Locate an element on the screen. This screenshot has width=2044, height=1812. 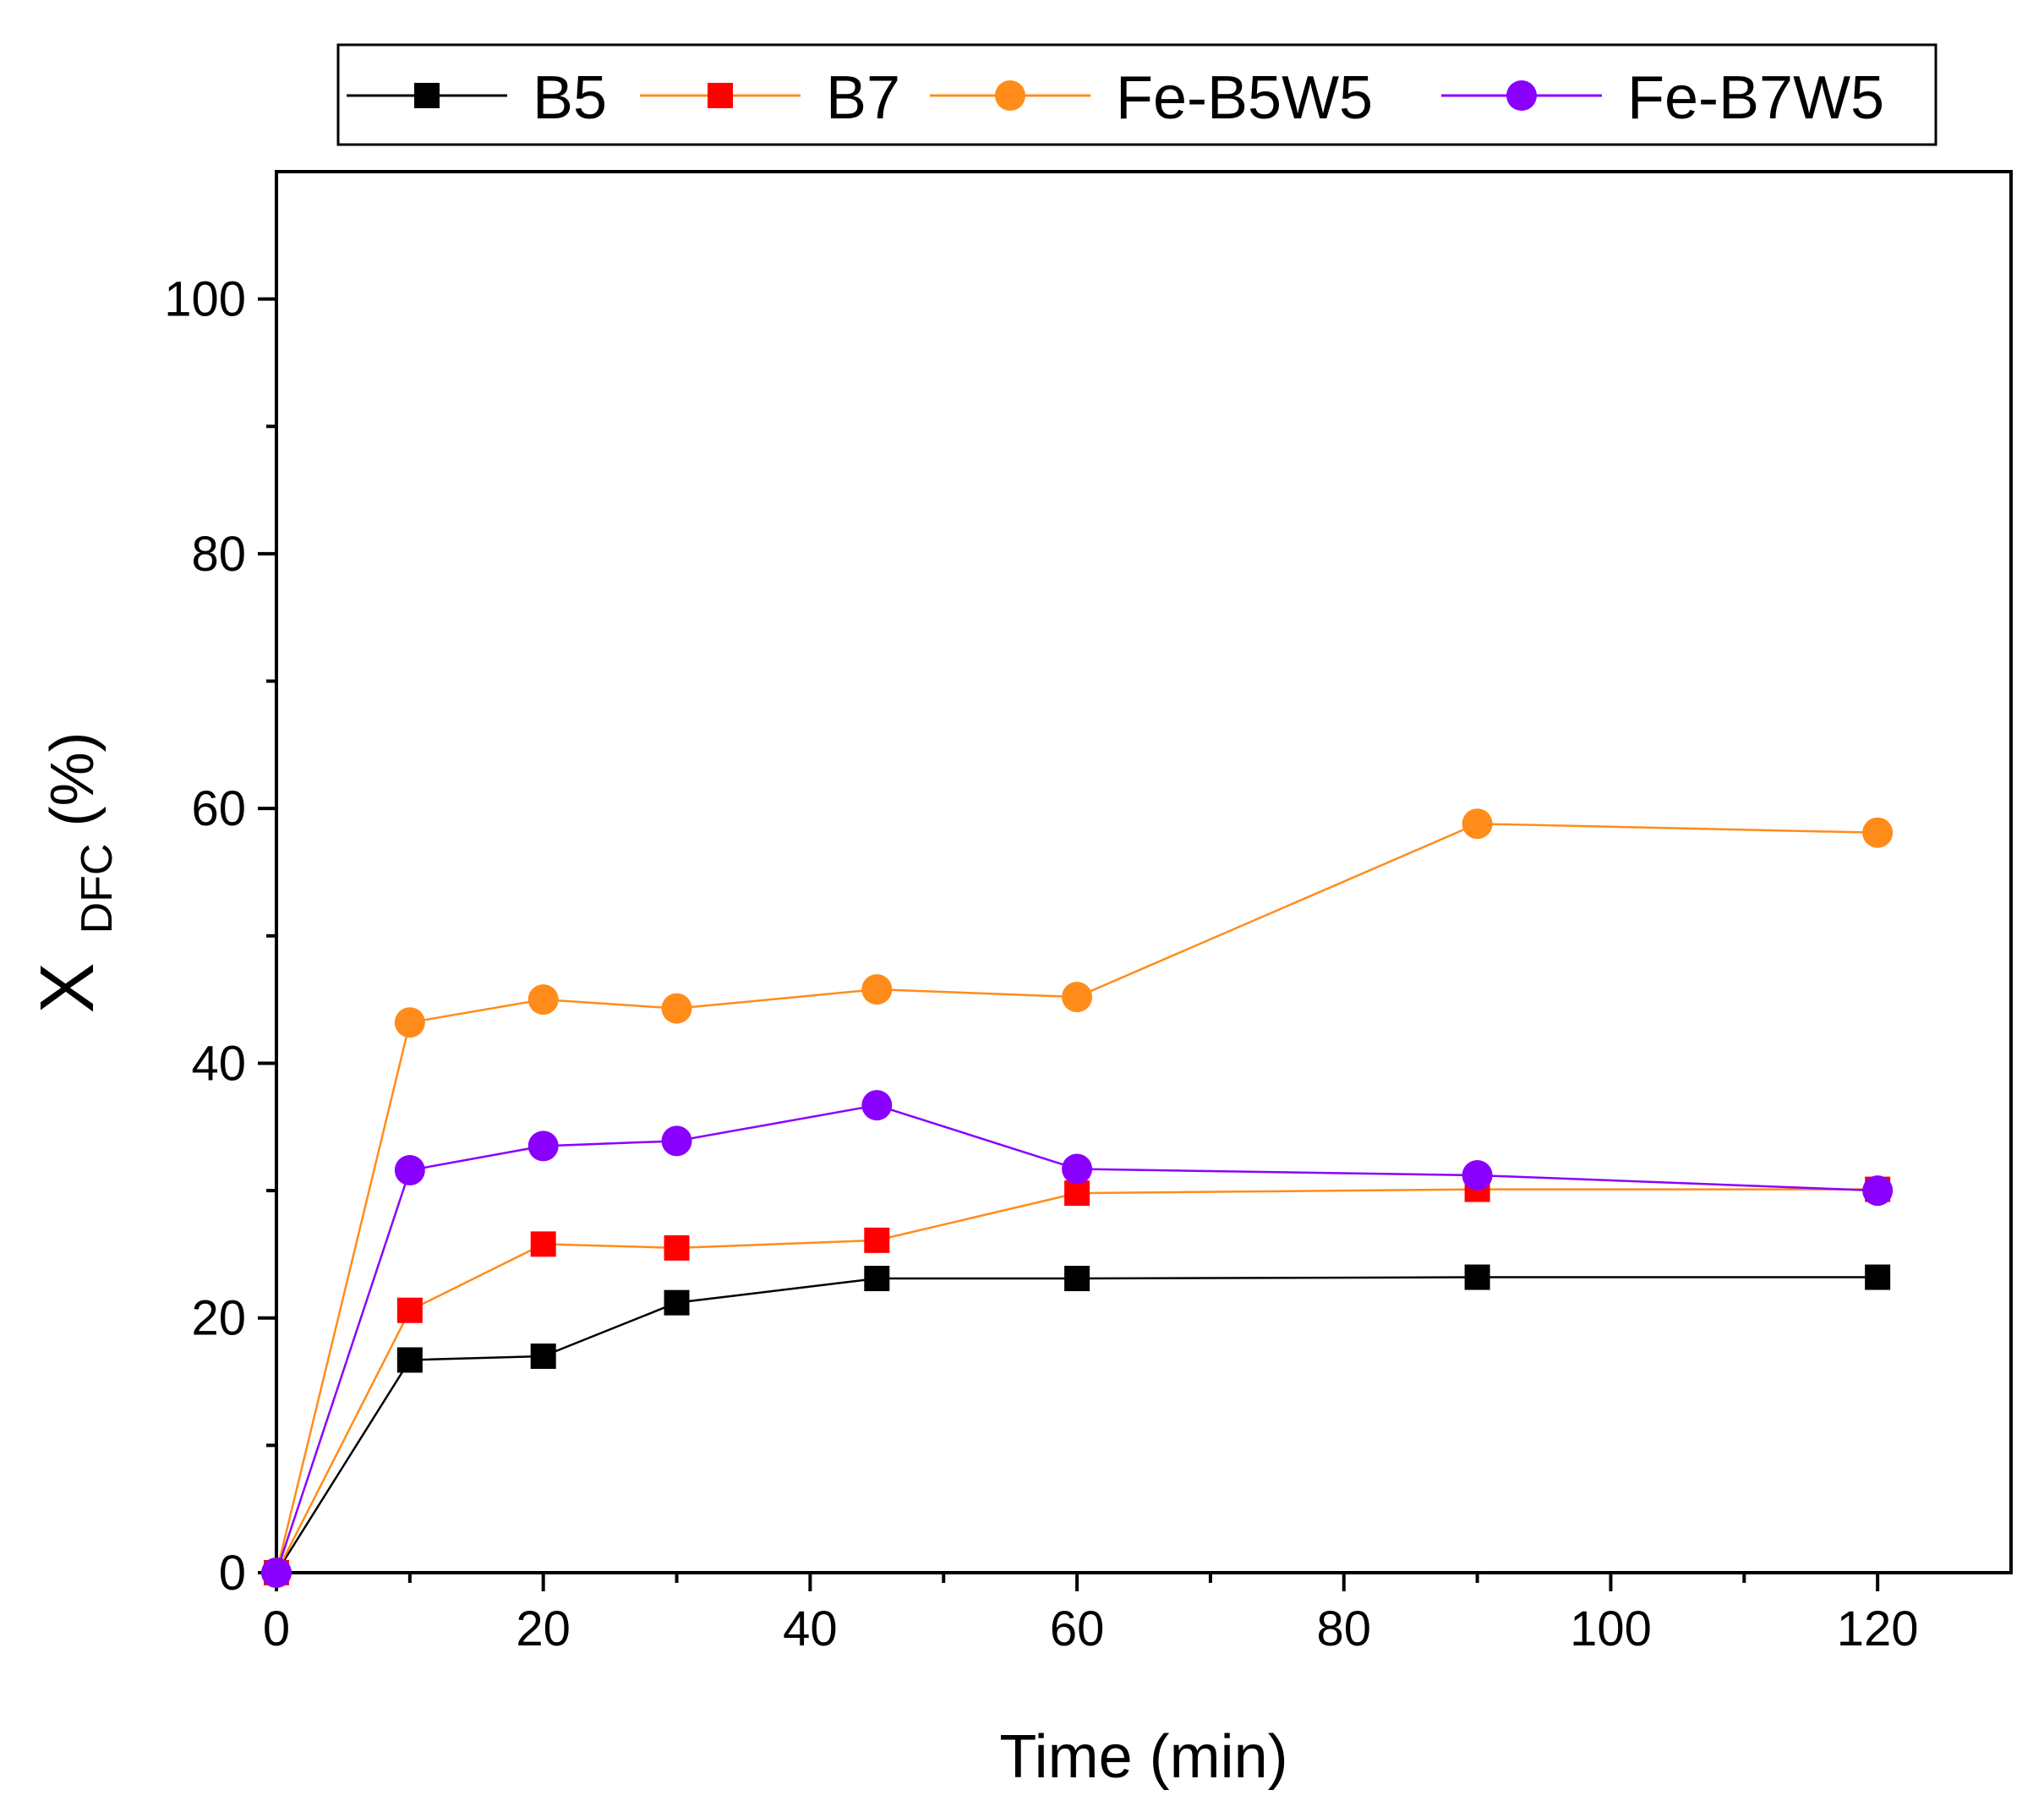
legend-box is located at coordinates (1136, 94).